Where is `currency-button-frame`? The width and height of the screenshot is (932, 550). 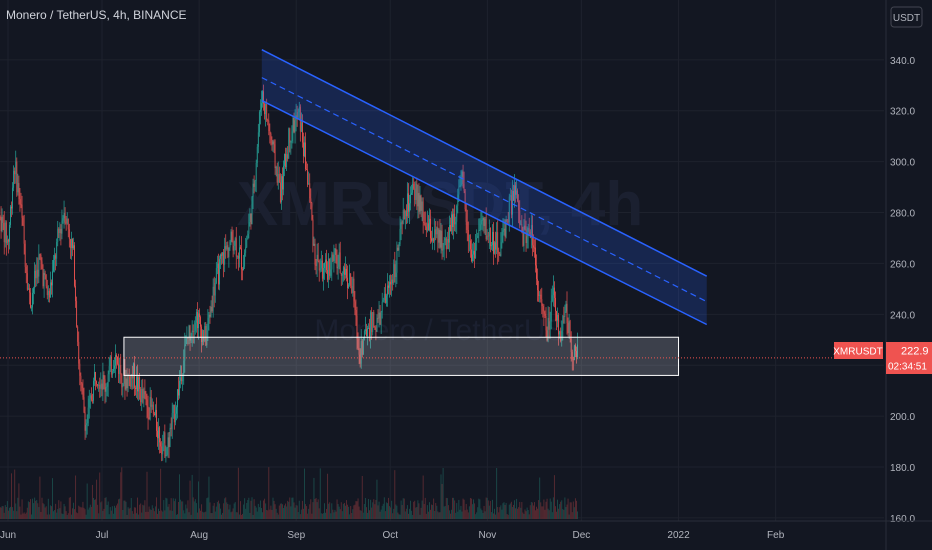
currency-button-frame is located at coordinates (906, 17).